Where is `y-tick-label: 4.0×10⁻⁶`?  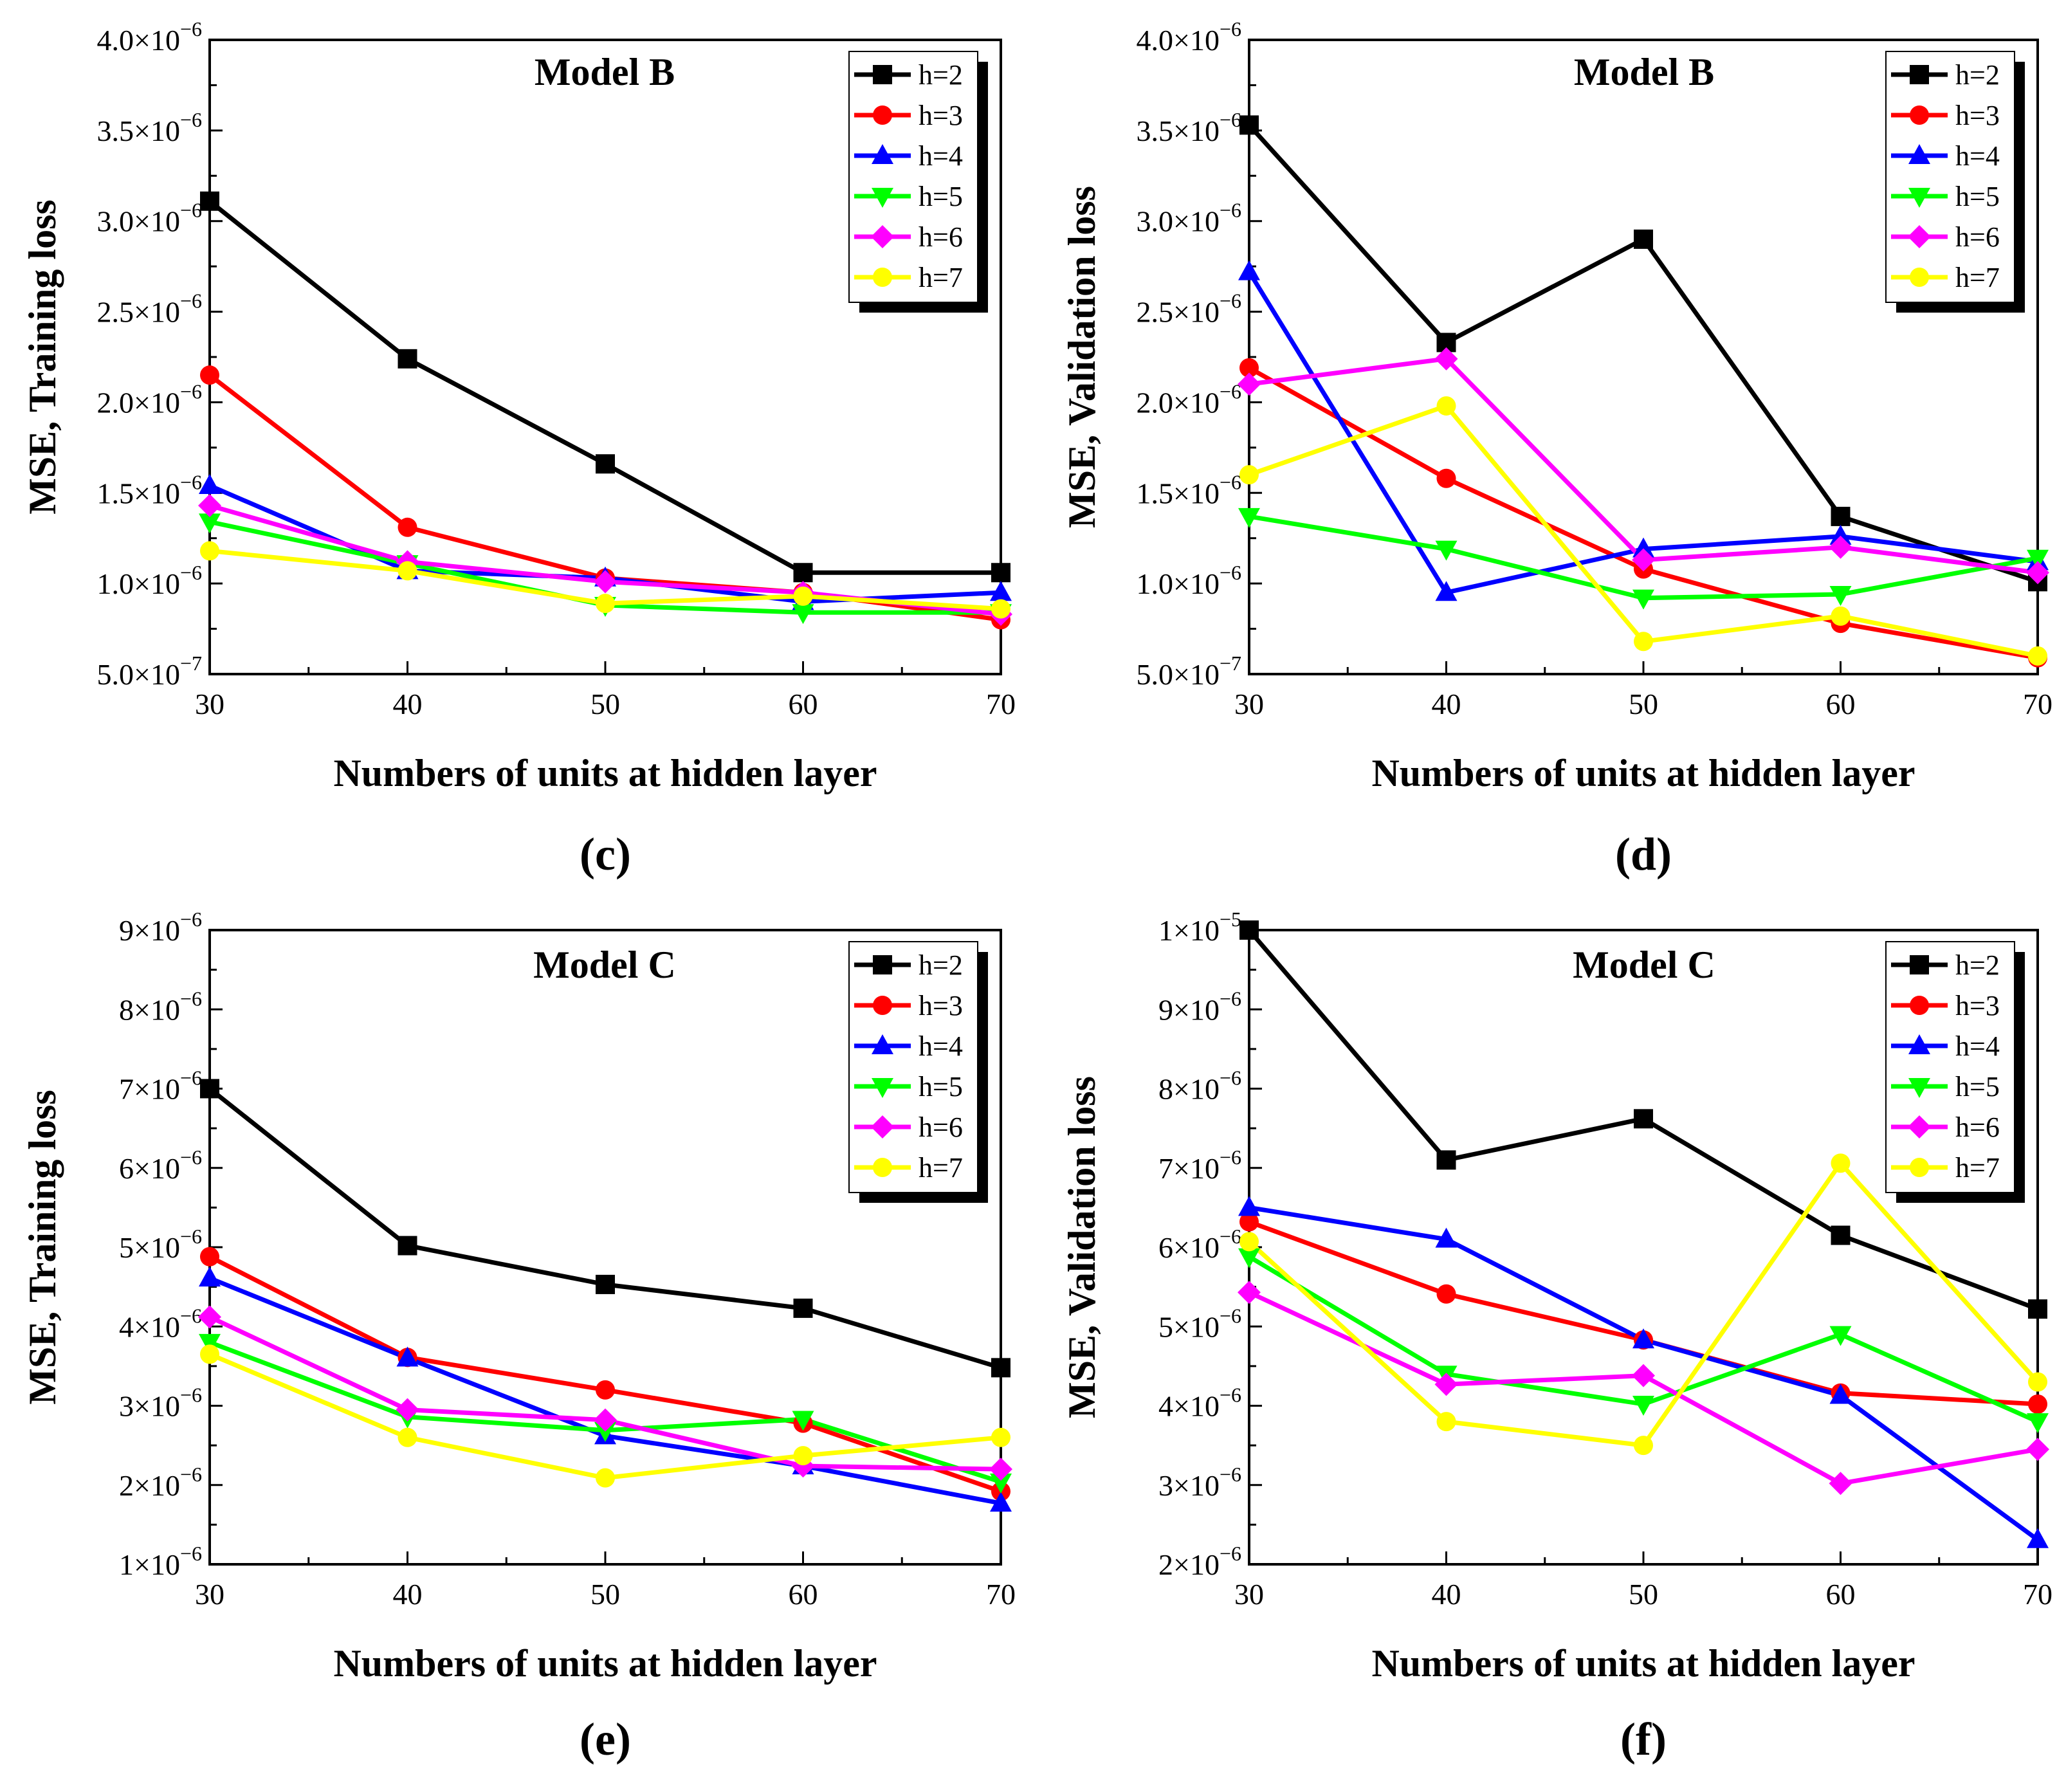
y-tick-label: 4.0×10⁻⁶ is located at coordinates (1189, 37).